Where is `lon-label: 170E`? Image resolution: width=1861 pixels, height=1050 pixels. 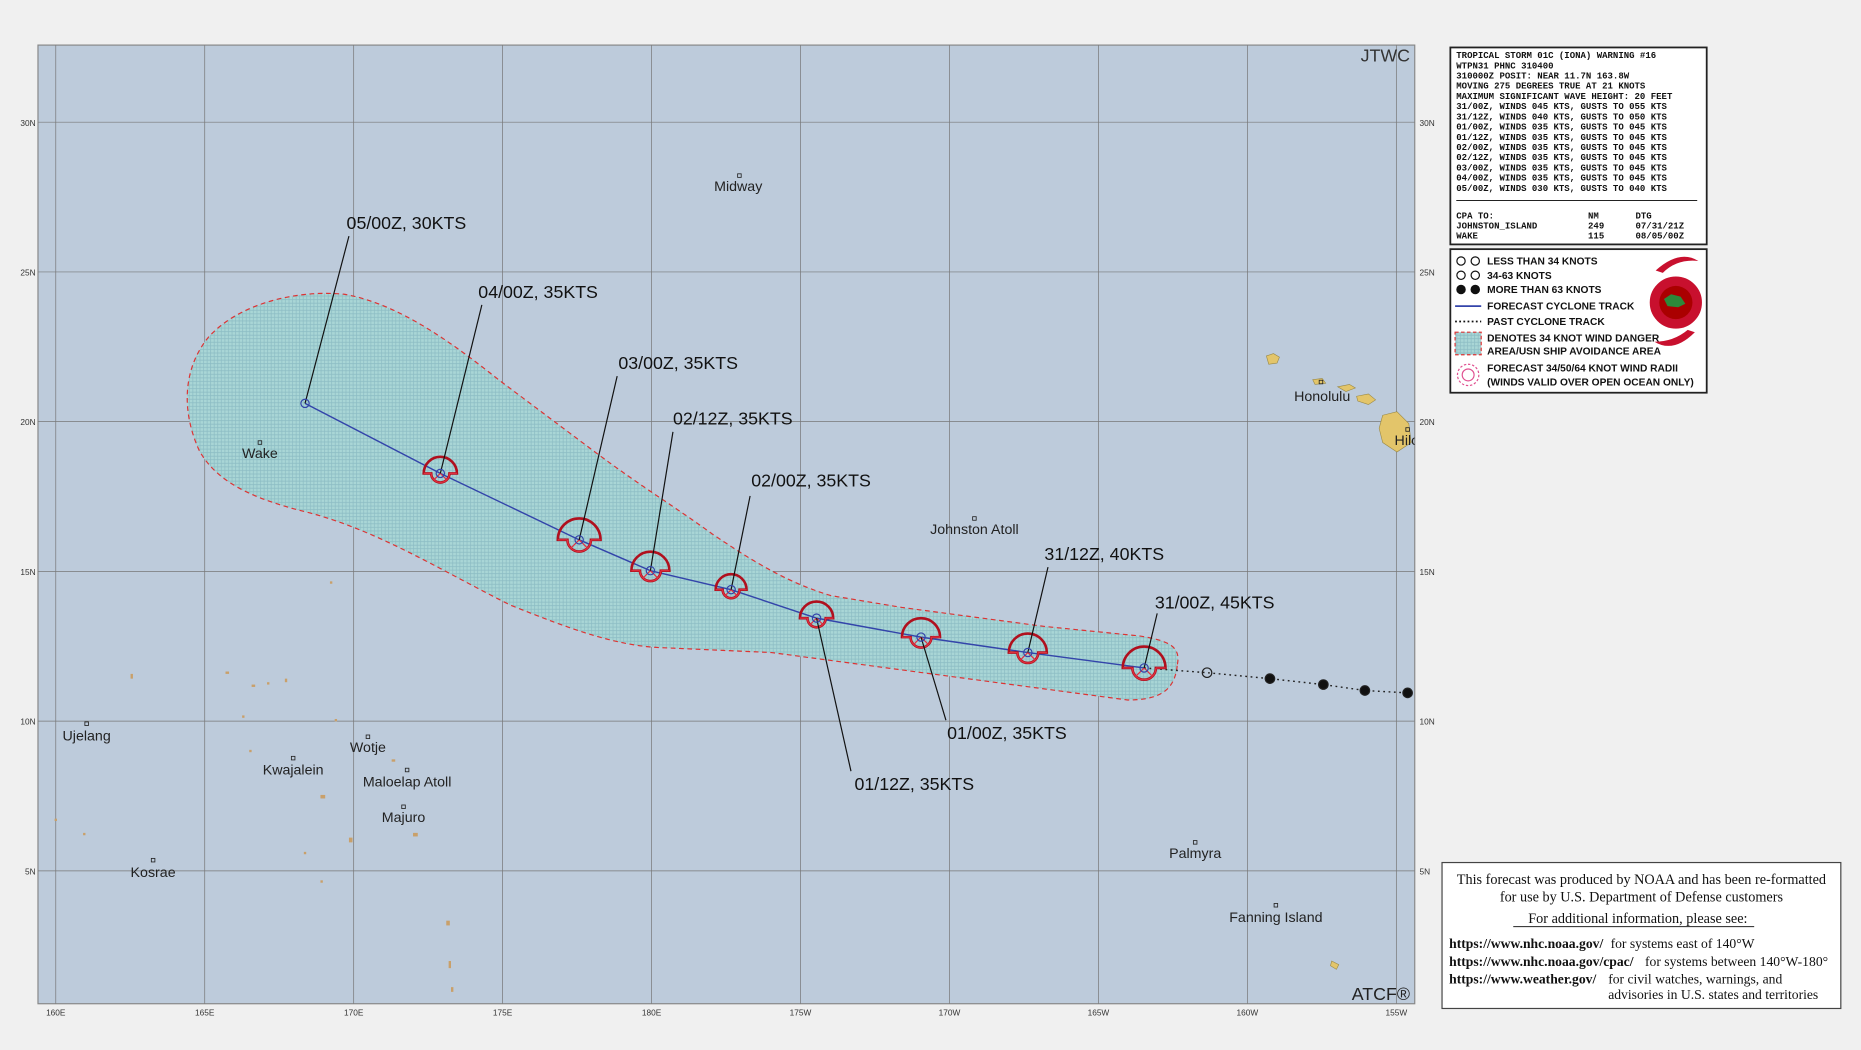
lon-label: 170E is located at coordinates (354, 1013).